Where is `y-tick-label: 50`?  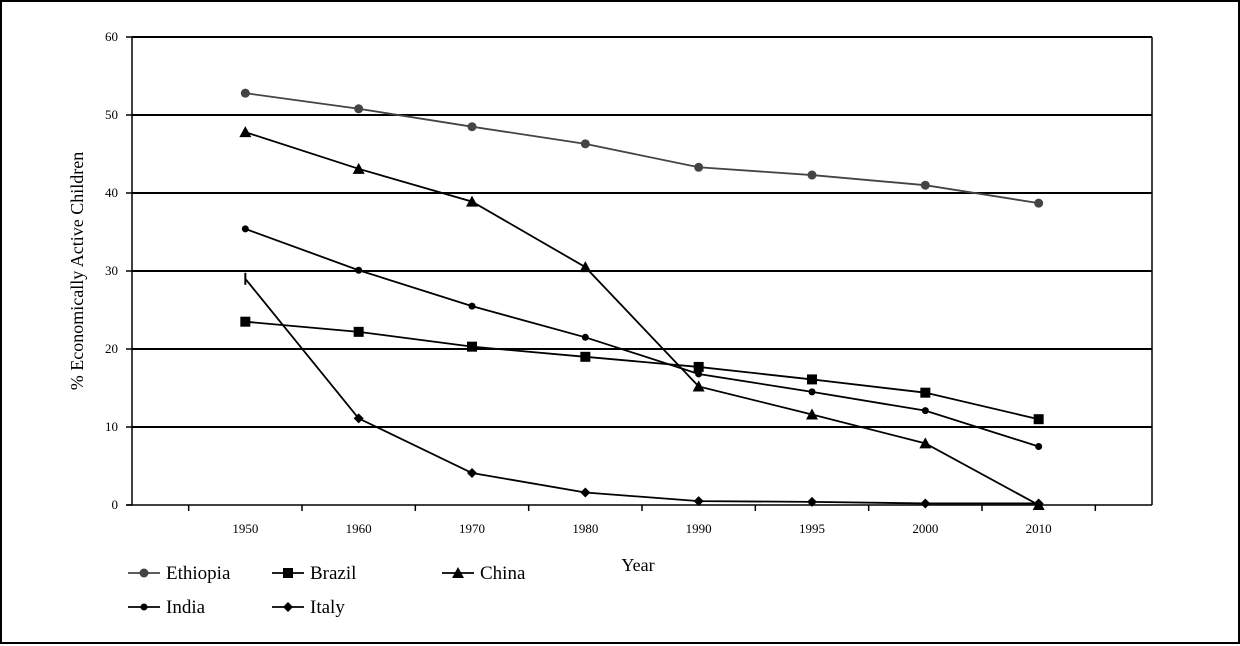 y-tick-label: 50 is located at coordinates (111, 114).